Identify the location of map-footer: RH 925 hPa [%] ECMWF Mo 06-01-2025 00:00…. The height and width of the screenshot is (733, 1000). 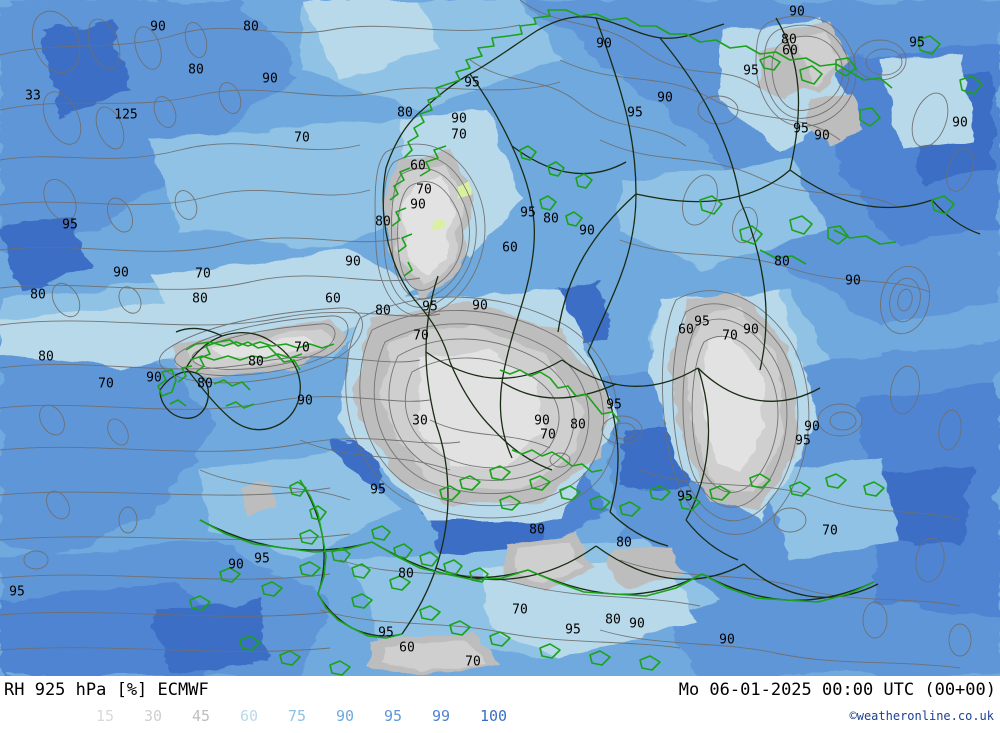
(500, 704).